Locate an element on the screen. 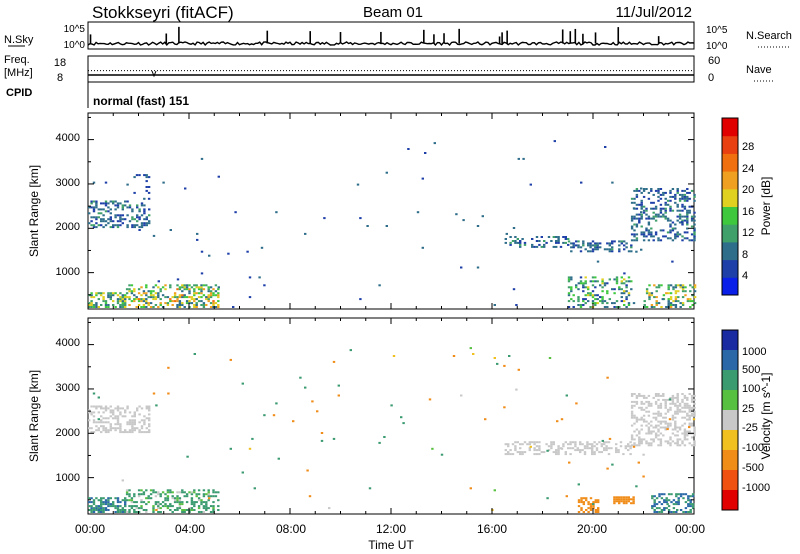  colorbar-swatch is located at coordinates (730, 460).